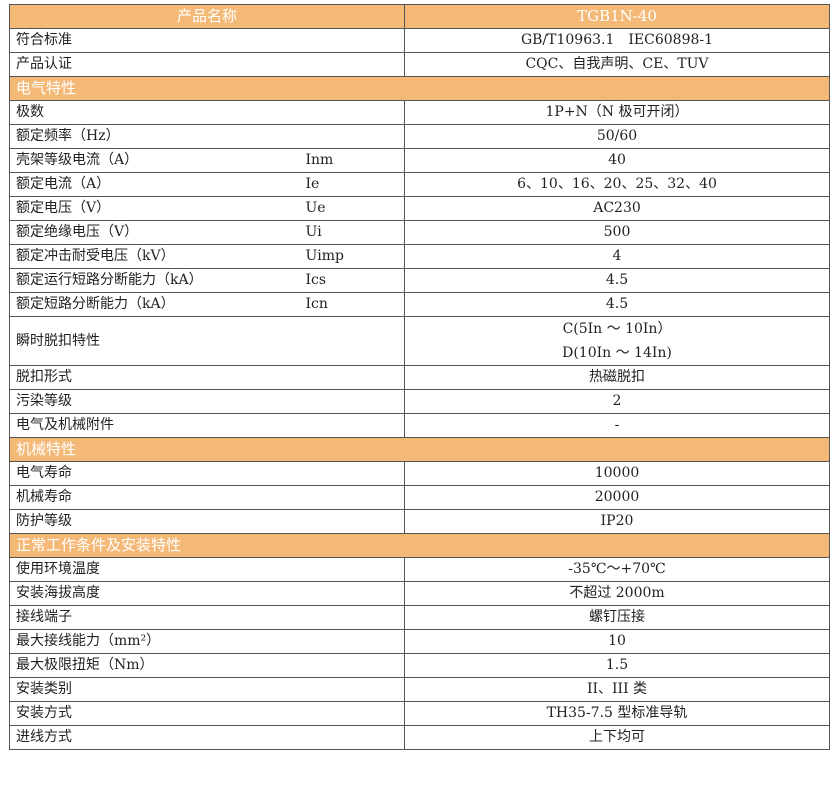 The image size is (838, 789). I want to click on section-title: 机械特性, so click(419, 449).